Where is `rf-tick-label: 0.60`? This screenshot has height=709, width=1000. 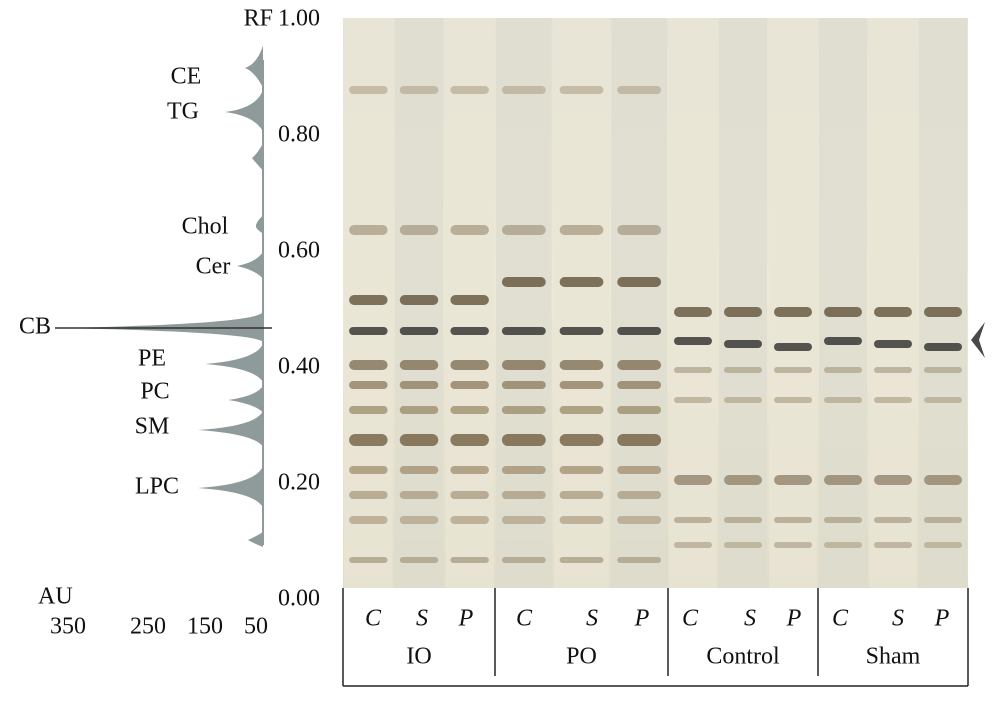
rf-tick-label: 0.60 is located at coordinates (299, 251).